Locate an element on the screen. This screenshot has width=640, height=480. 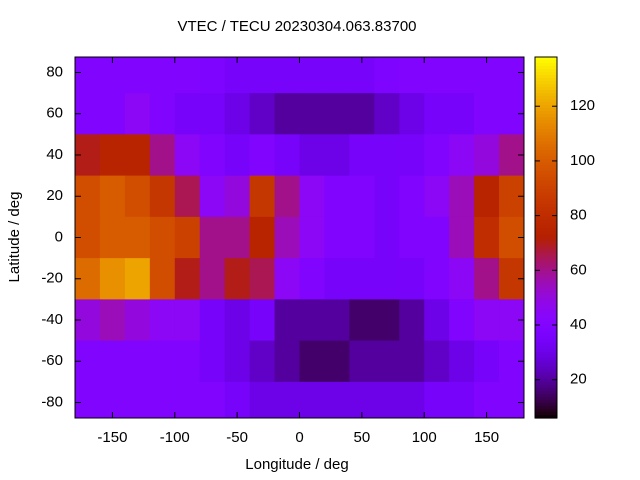
x-axis-label: Longitude / deg is located at coordinates (296, 464).